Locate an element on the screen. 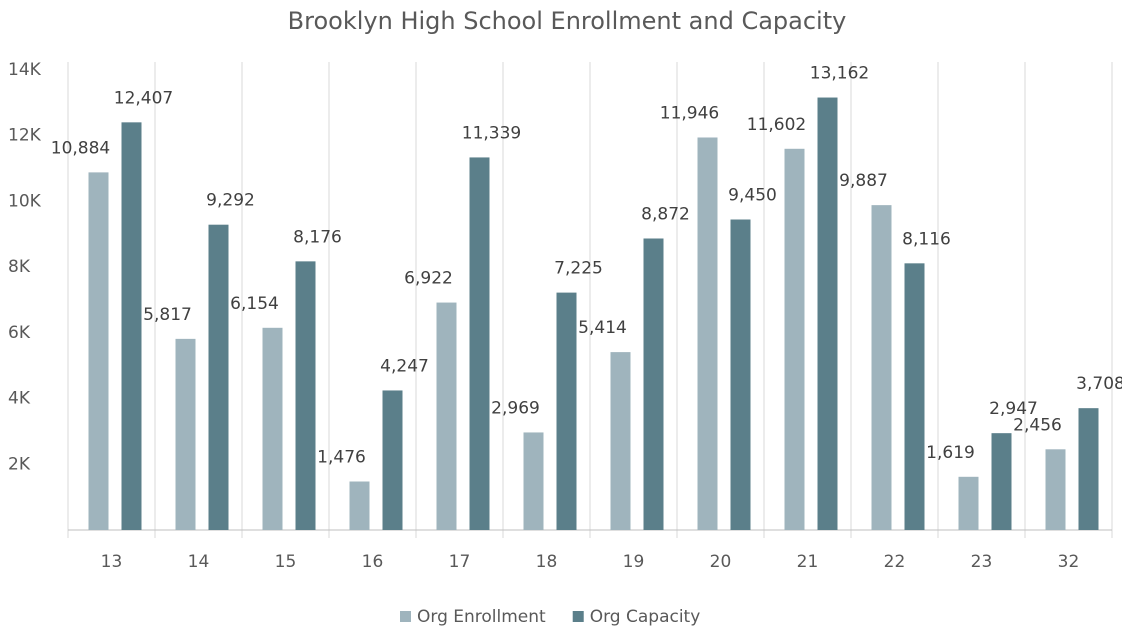  x-tick-label: 15 is located at coordinates (286, 562).